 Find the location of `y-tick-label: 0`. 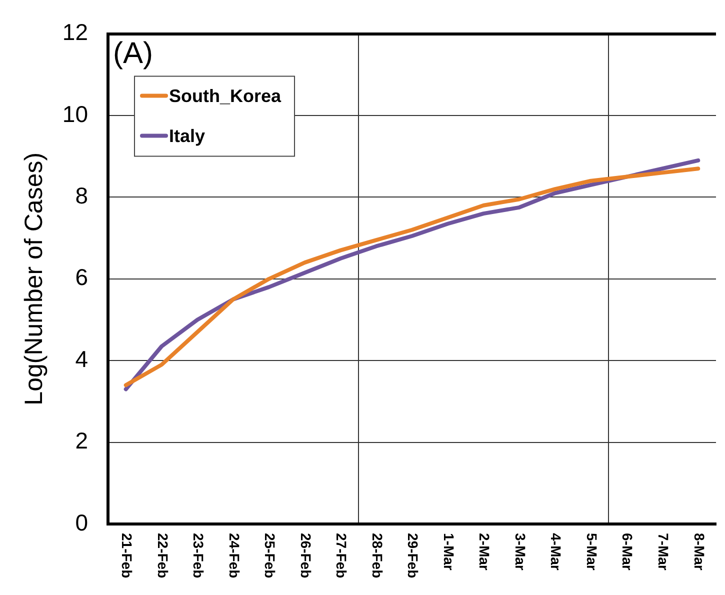

y-tick-label: 0 is located at coordinates (81, 522).